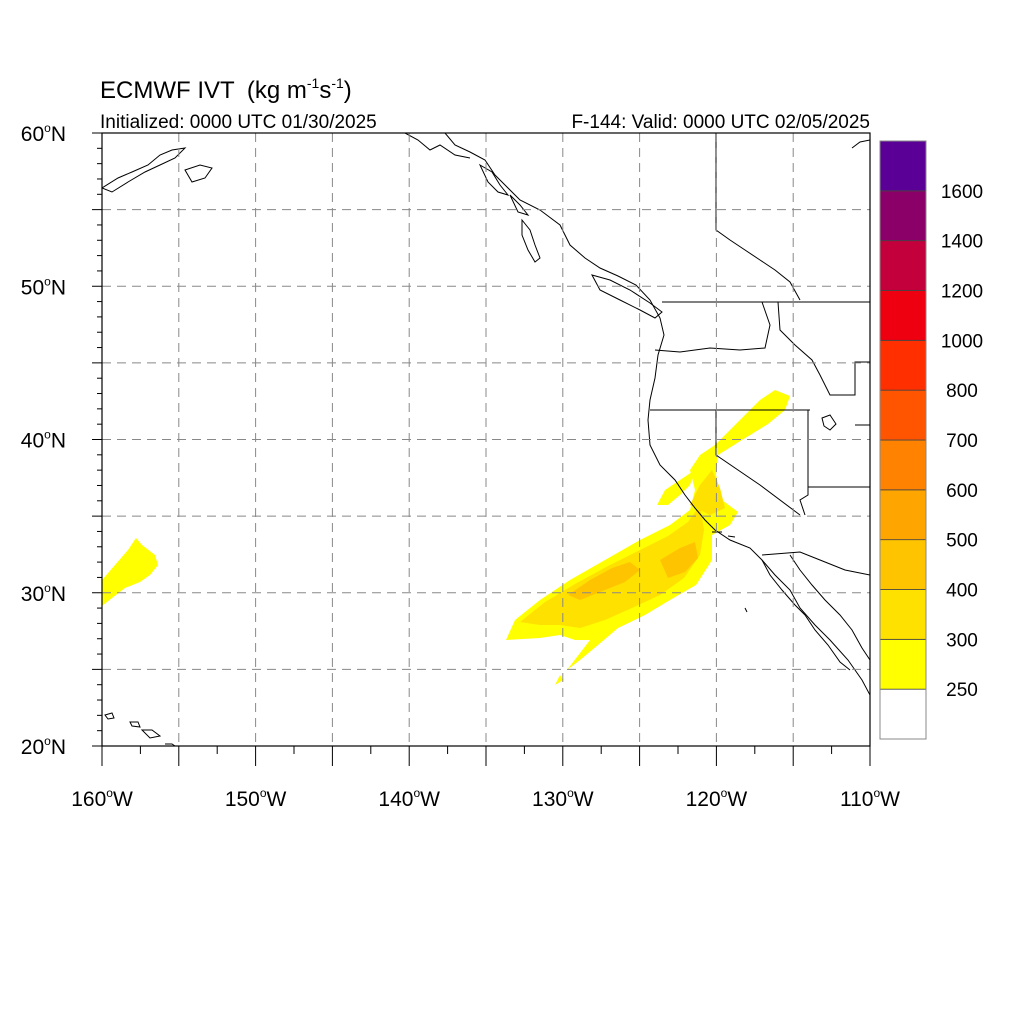  What do you see at coordinates (962, 541) in the screenshot?
I see `colorbar-label: 500` at bounding box center [962, 541].